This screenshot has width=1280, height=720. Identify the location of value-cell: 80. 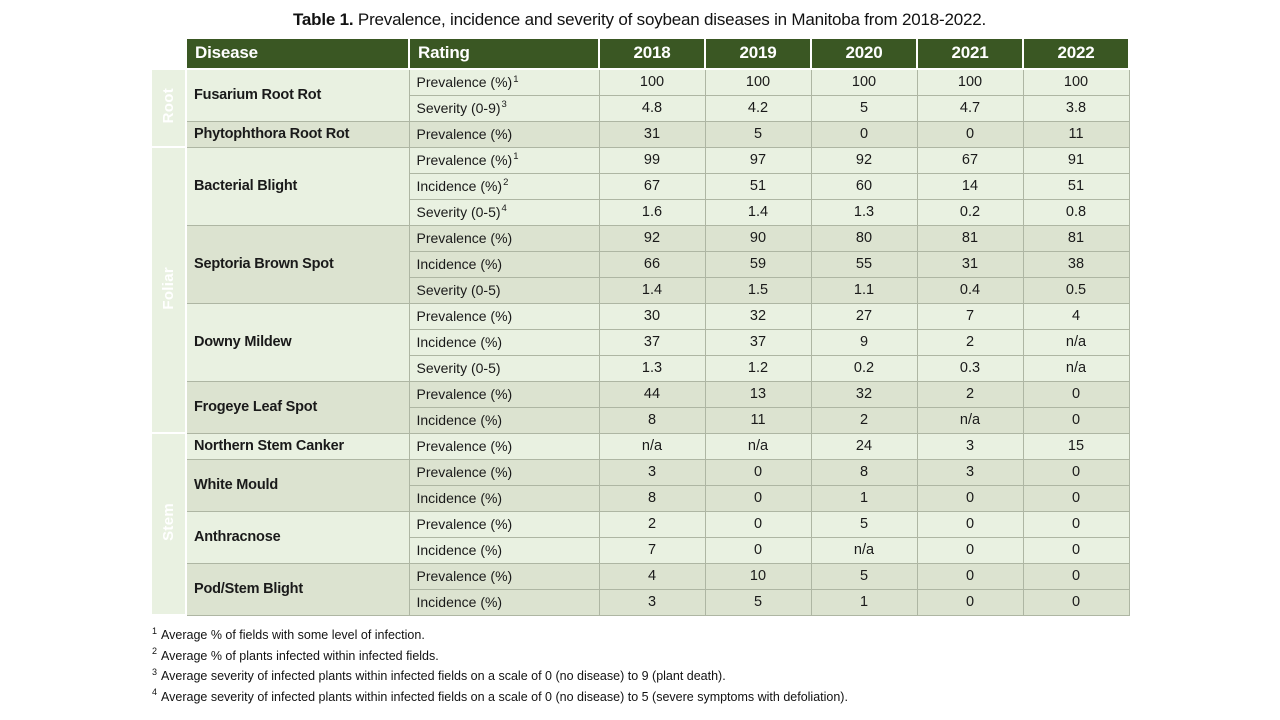
(864, 238).